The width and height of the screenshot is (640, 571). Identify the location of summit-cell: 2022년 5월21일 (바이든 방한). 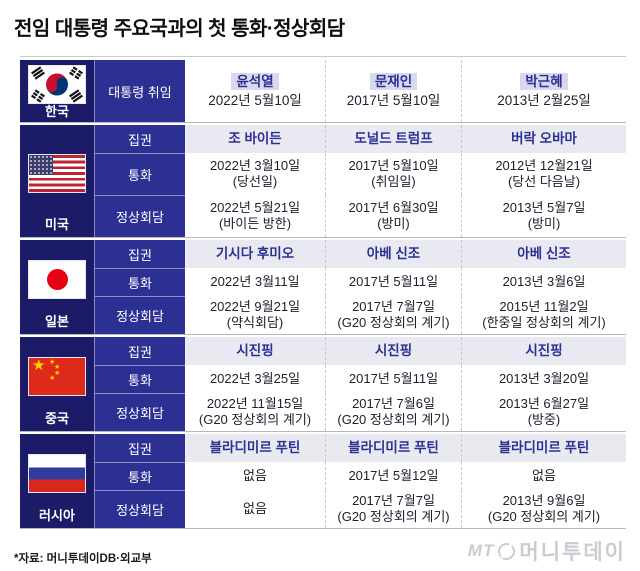
(255, 216).